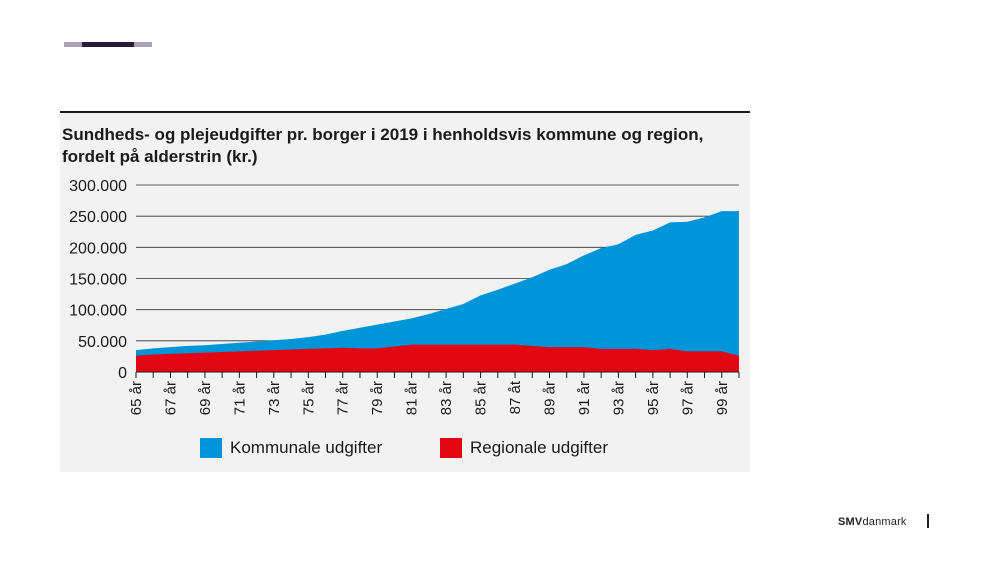  I want to click on x-tick-label: 95 år, so click(653, 398).